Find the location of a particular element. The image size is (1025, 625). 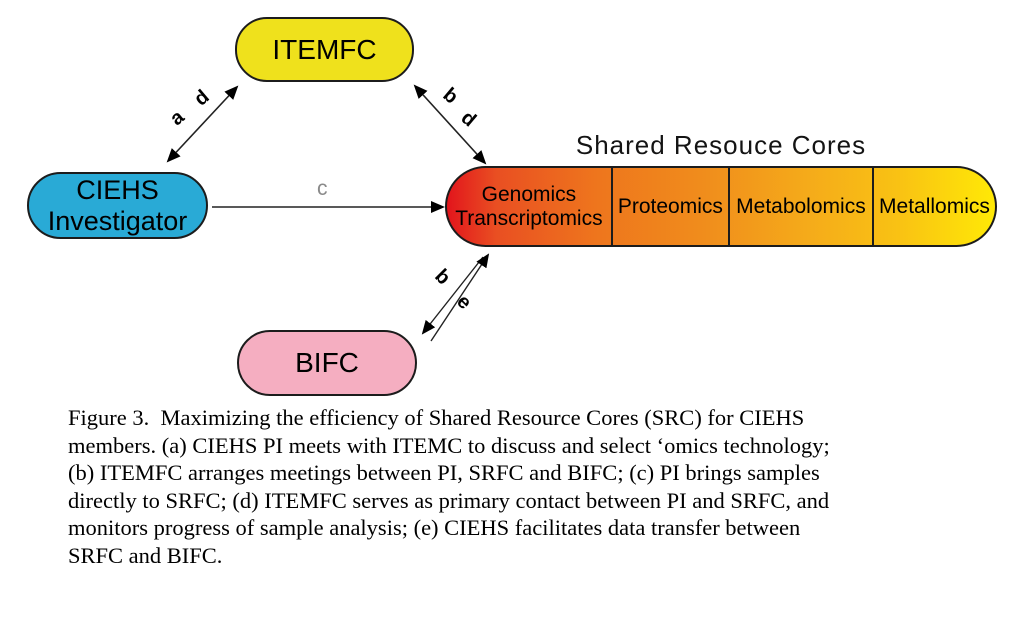

src-metallomics-label: Metallomics is located at coordinates (934, 206).